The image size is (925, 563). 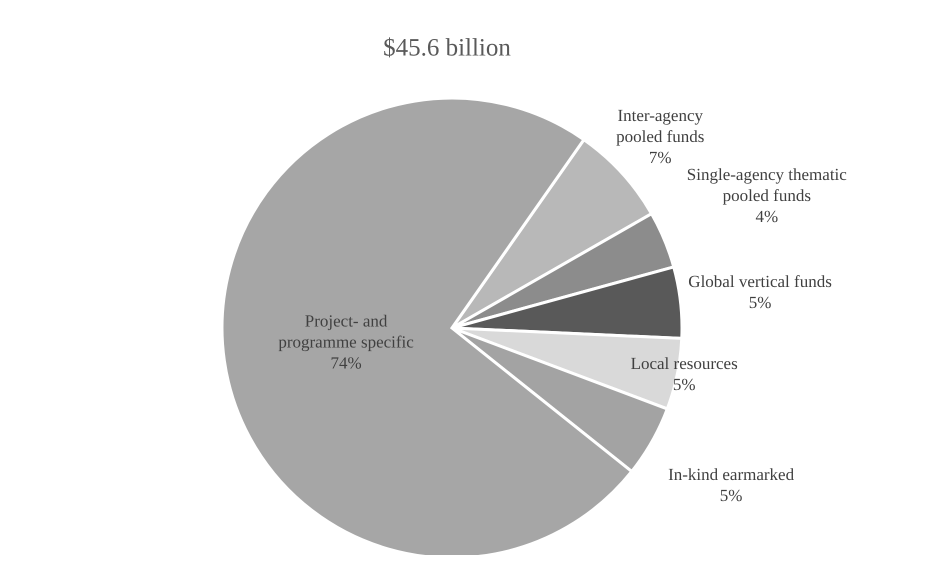 I want to click on slice-label: Local resources, so click(x=684, y=364).